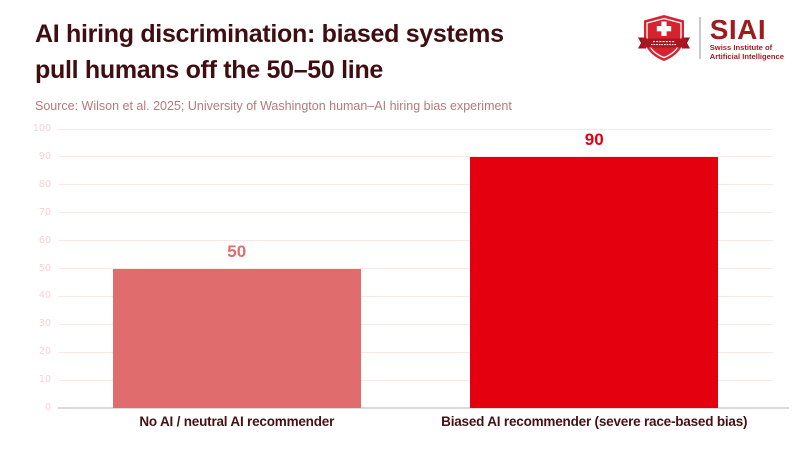 This screenshot has height=450, width=800. I want to click on y-tick-label: 30, so click(44, 324).